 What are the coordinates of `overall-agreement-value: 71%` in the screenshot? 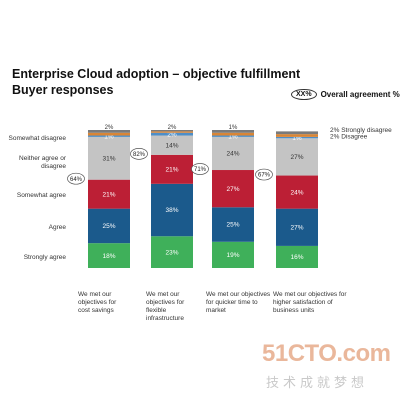 It's located at (200, 170).